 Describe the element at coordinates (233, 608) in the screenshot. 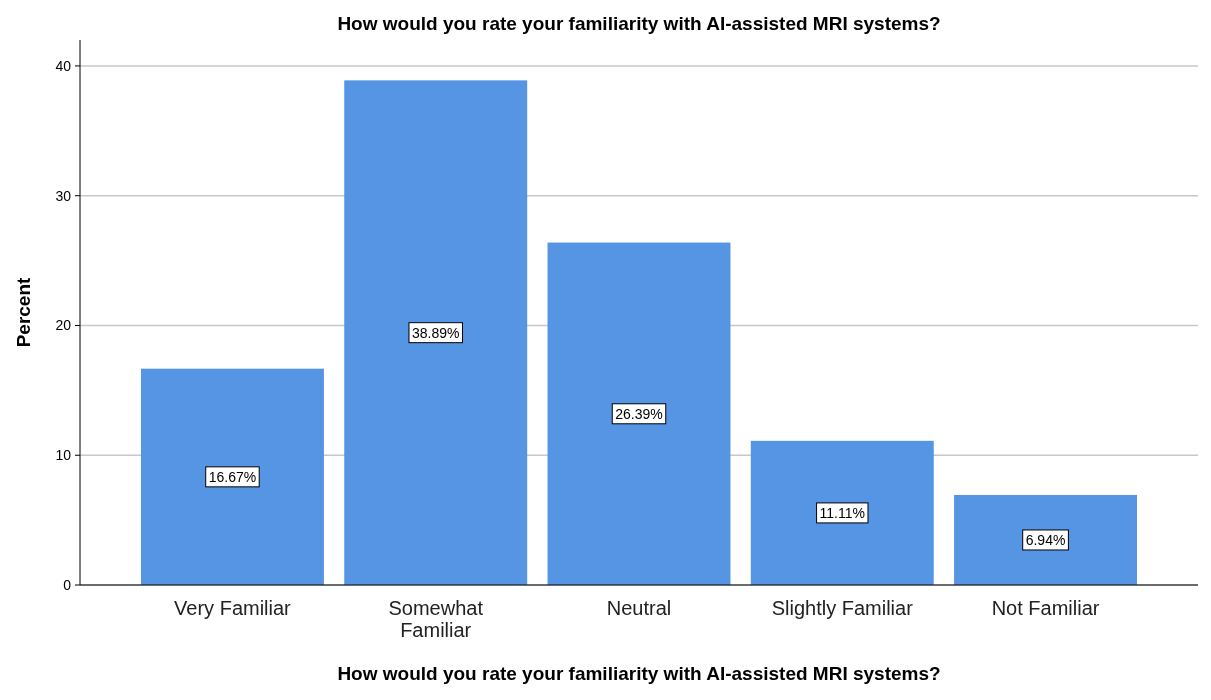

I see `x-tick-label: Very Familiar` at that location.